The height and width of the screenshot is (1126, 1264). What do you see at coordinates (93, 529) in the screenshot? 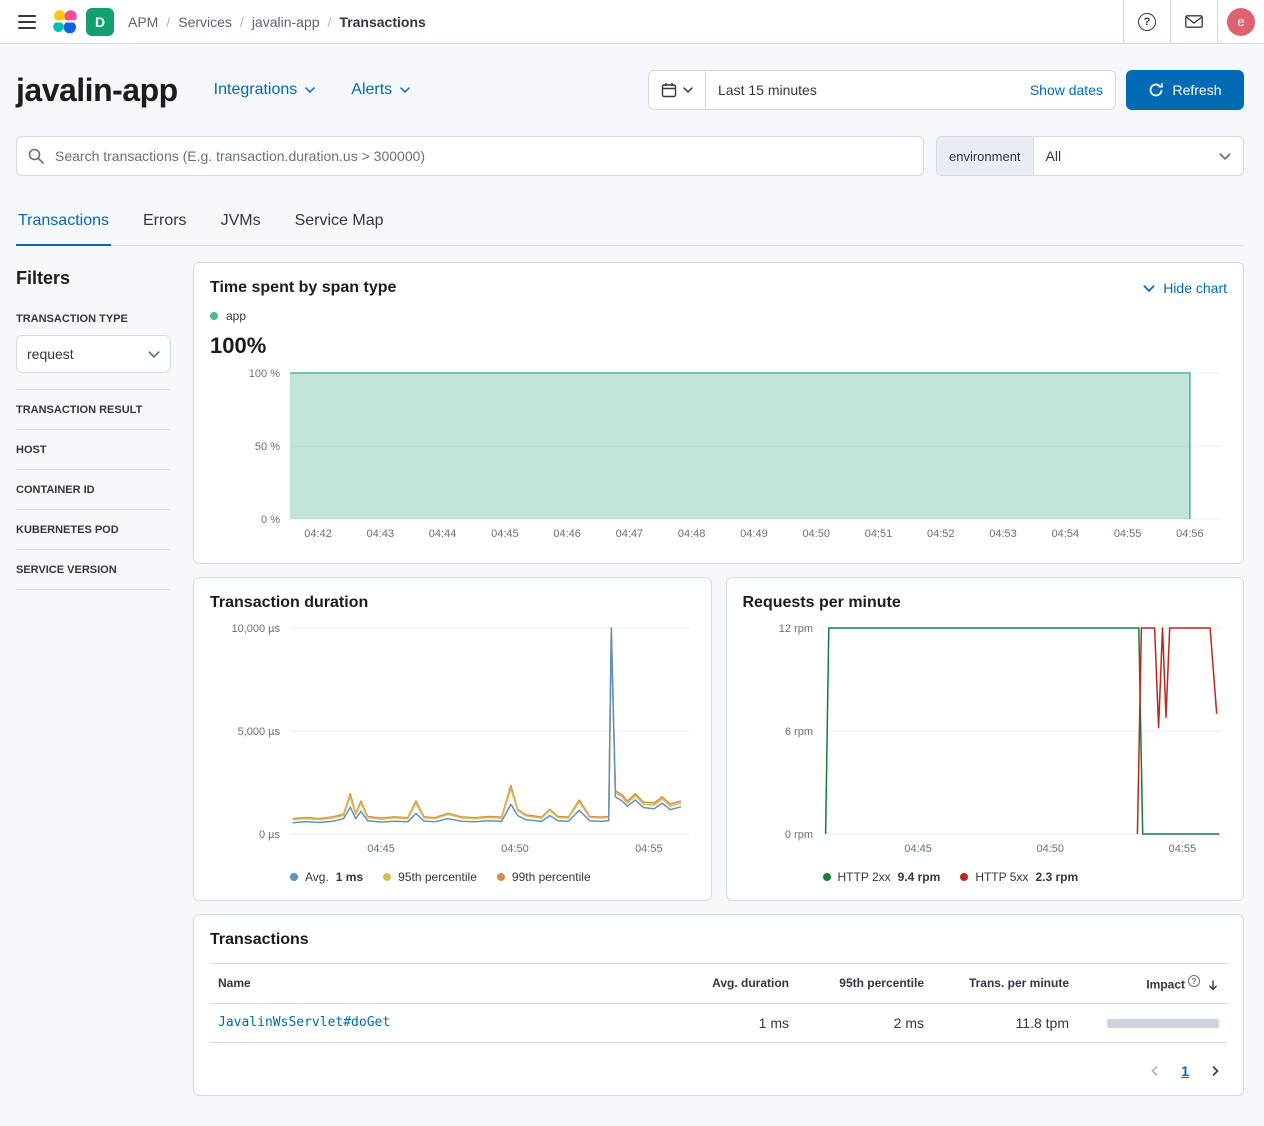
I see `filter-section-kubernetes-pod: KUBERNETES POD` at bounding box center [93, 529].